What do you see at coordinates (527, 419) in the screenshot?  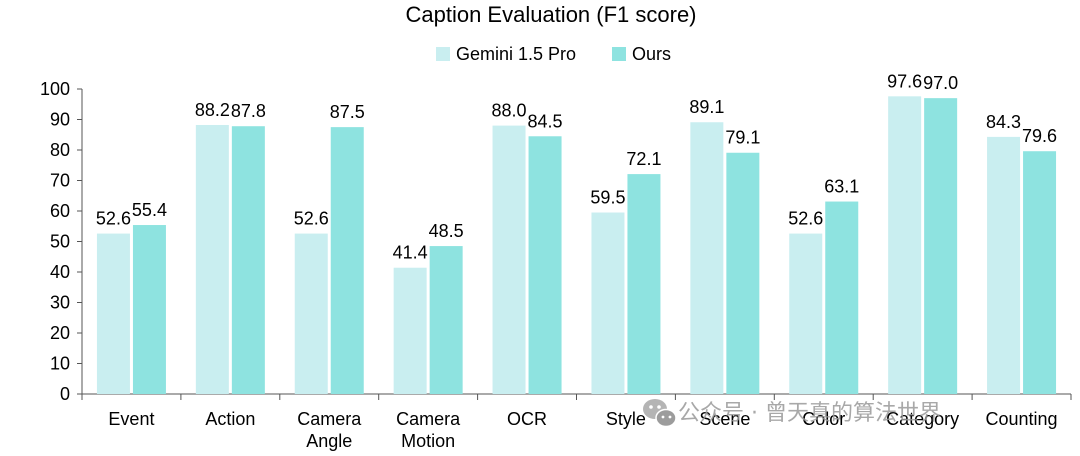 I see `category-label: OCR` at bounding box center [527, 419].